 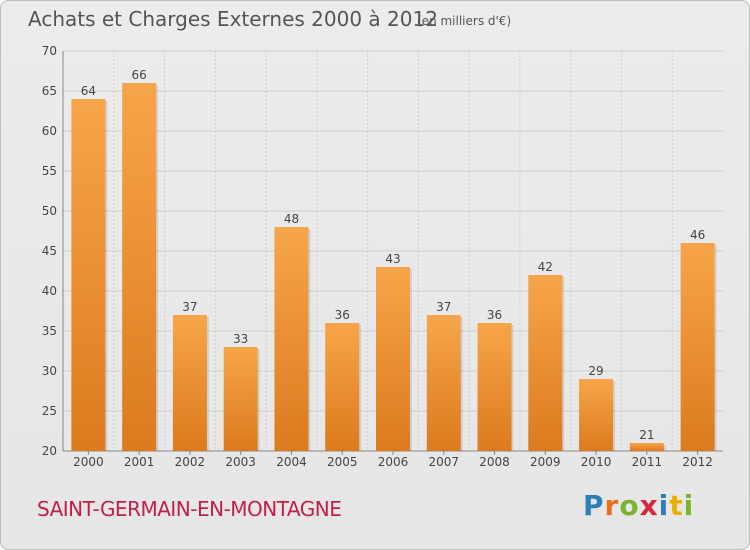 I want to click on y-tick-label: 35, so click(x=49, y=331).